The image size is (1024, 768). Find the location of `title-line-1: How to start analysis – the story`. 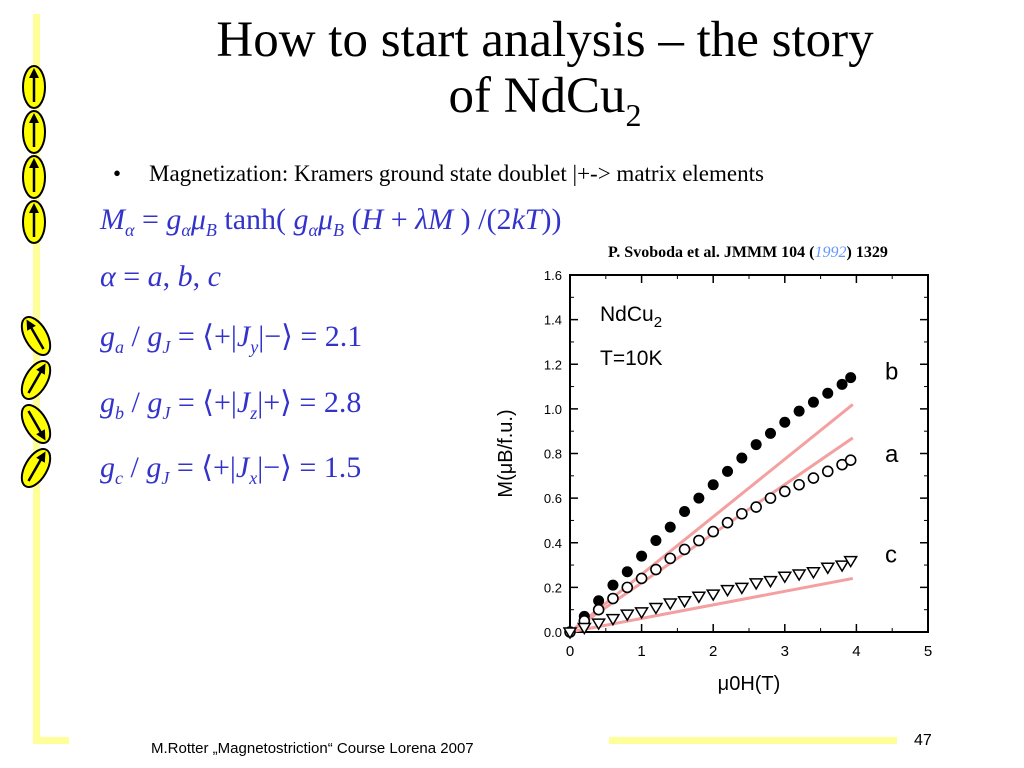

title-line-1: How to start analysis – the story is located at coordinates (545, 40).